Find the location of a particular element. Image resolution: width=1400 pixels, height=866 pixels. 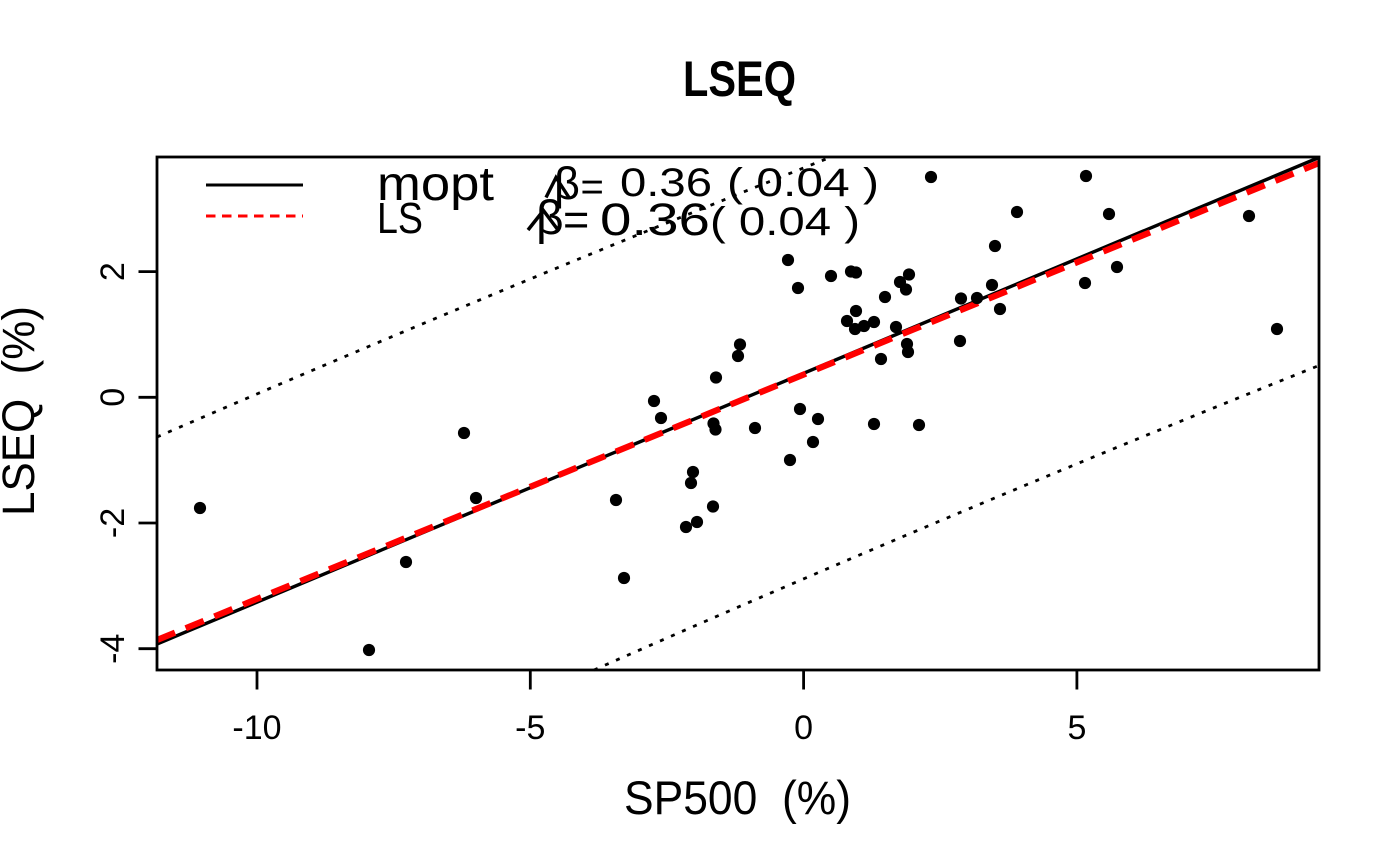

svg-text: -2 is located at coordinates (113, 523).